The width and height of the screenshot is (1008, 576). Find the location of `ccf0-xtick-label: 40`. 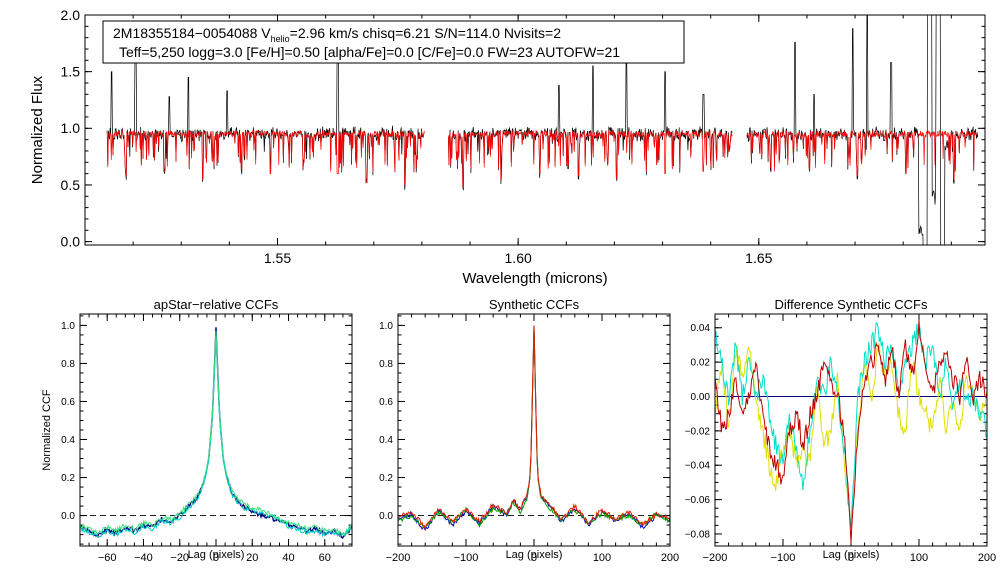

ccf0-xtick-label: 40 is located at coordinates (288, 558).